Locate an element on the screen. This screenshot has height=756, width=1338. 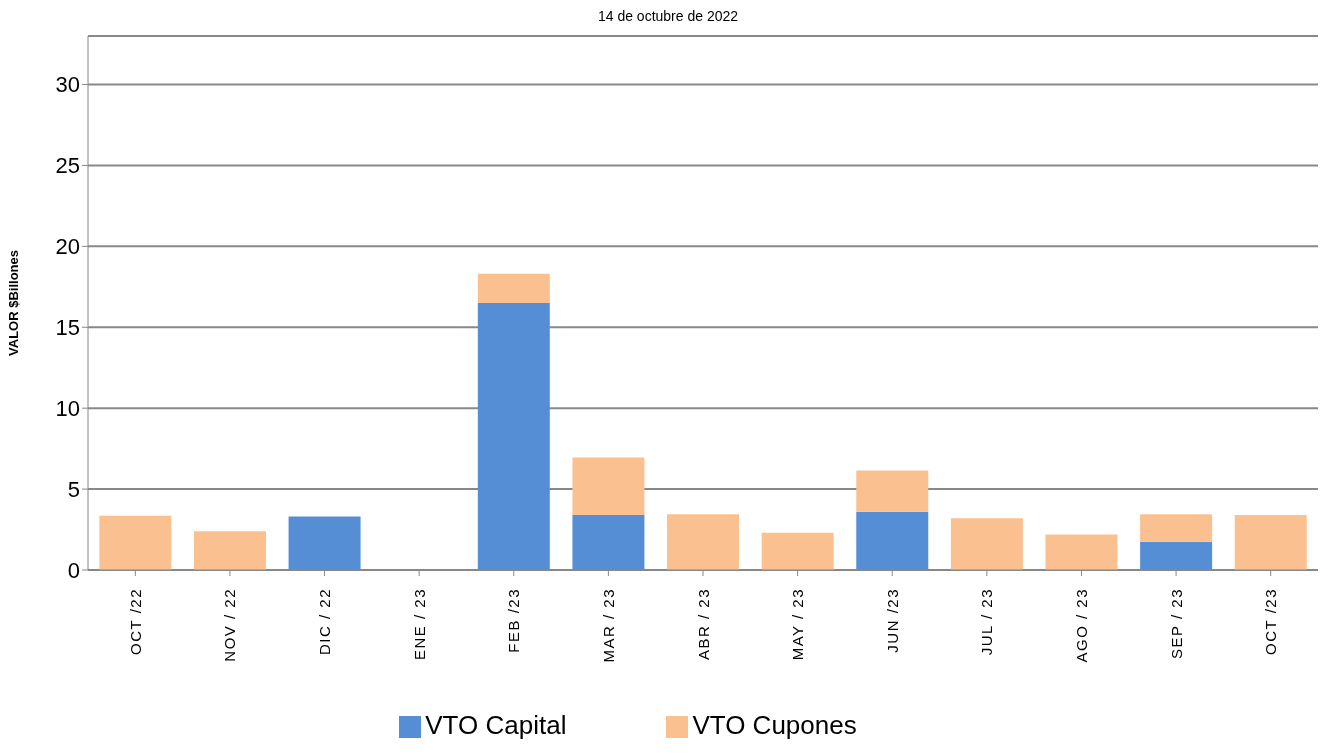
x-tick-label: ENE / 23 is located at coordinates (419, 624).